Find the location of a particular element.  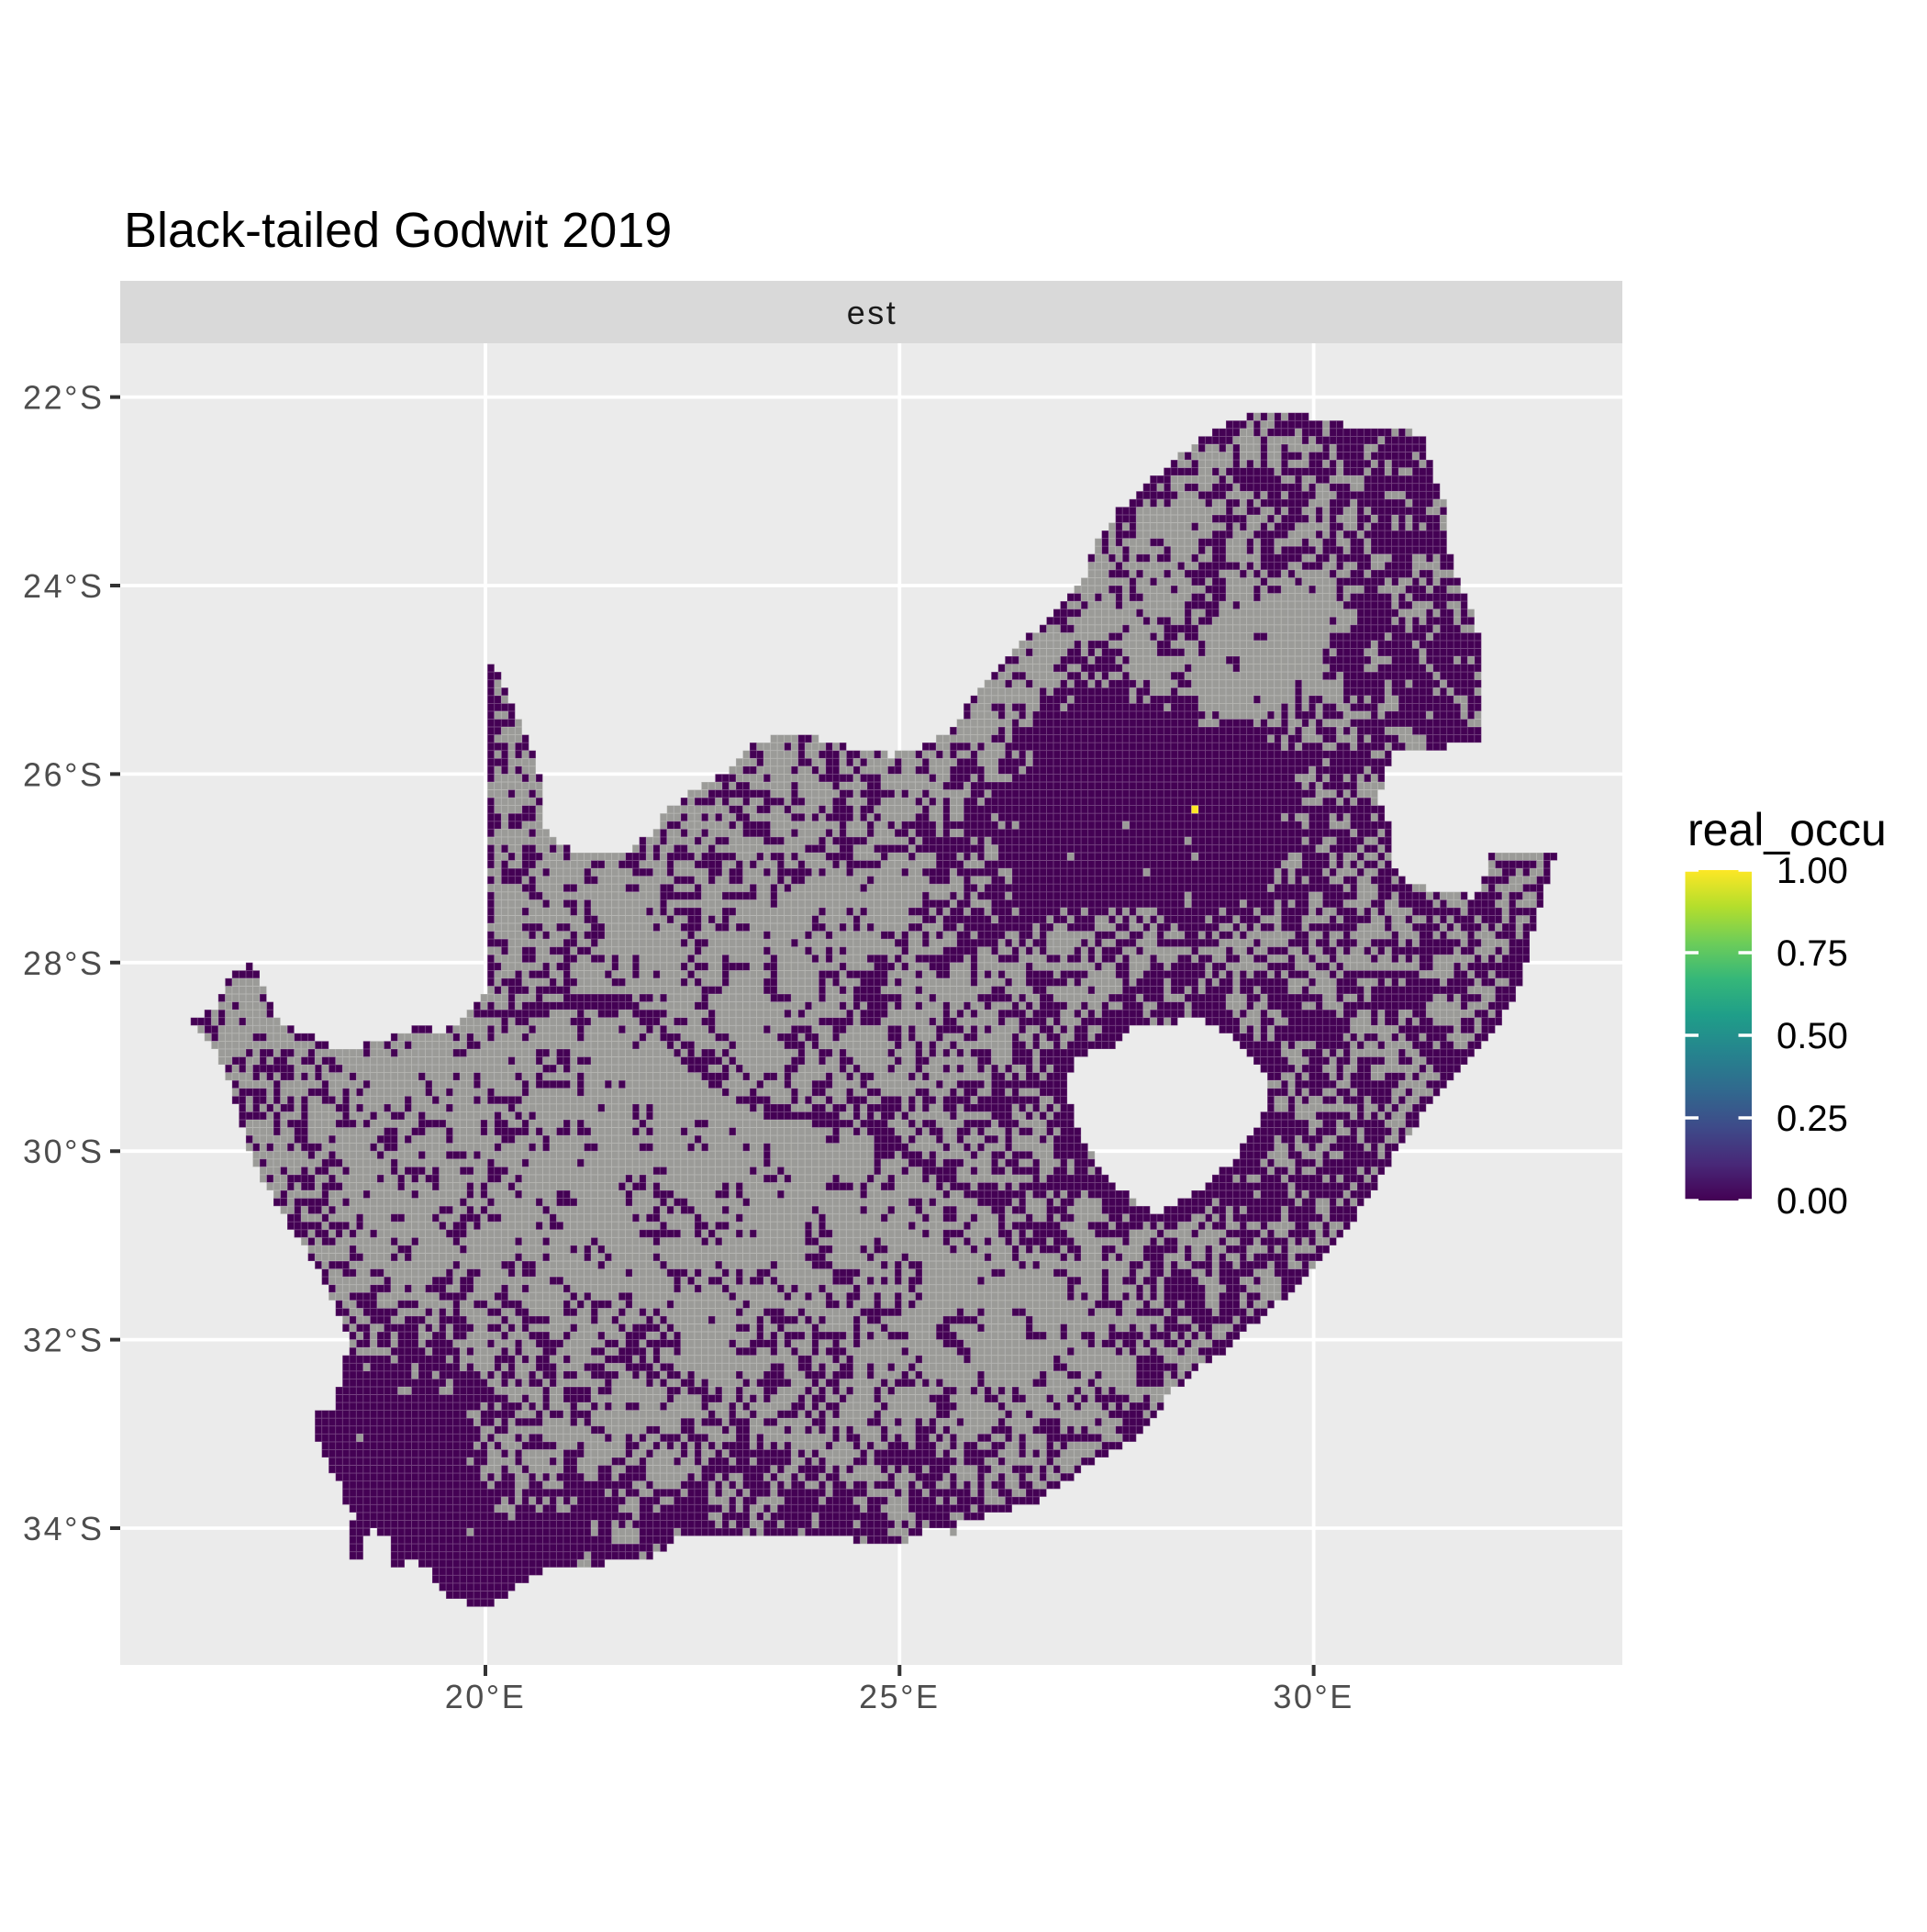

svg-text: 32°S is located at coordinates (64, 1340).